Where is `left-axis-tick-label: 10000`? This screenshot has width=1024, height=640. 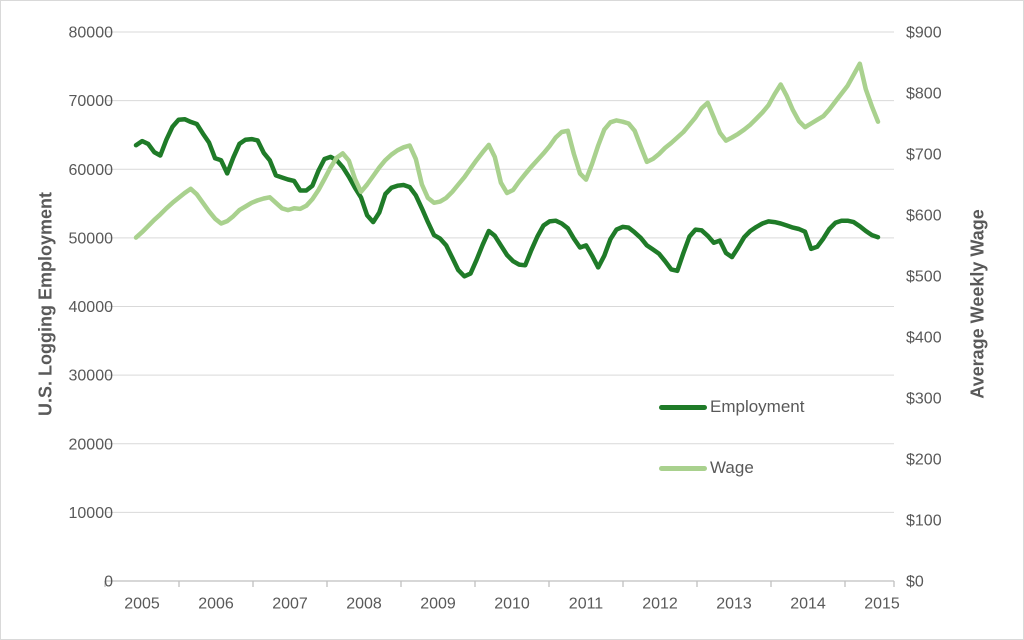 left-axis-tick-label: 10000 is located at coordinates (91, 513).